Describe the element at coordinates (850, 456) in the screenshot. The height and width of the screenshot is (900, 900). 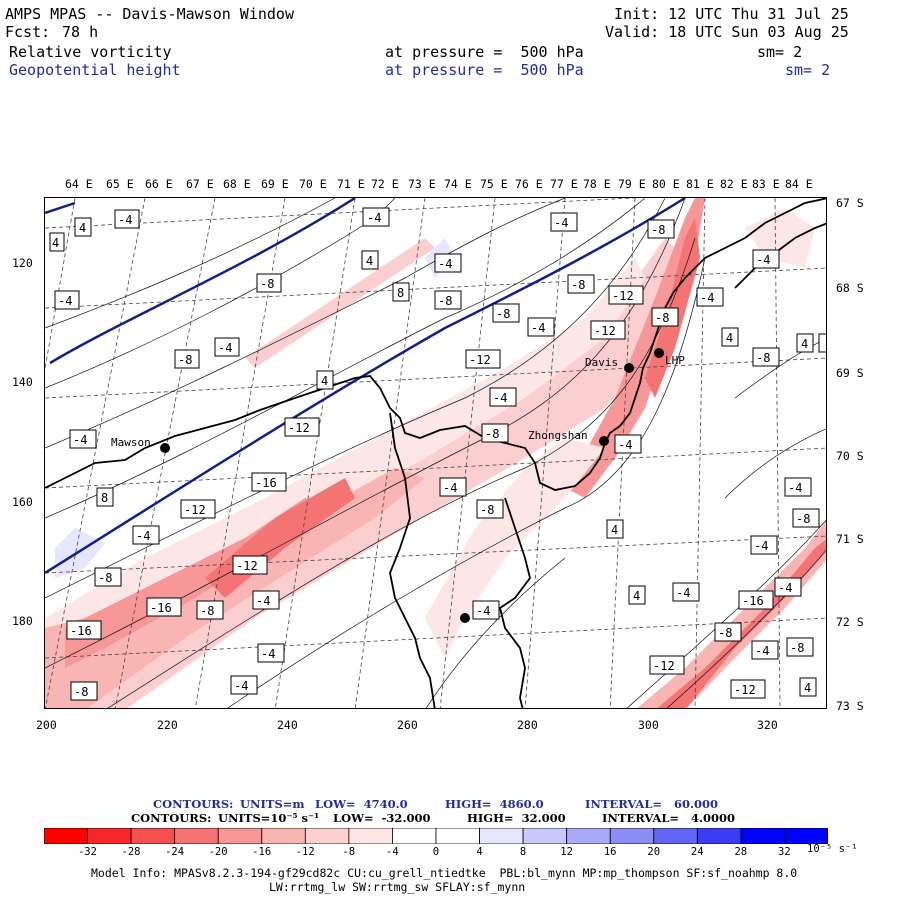
I see `lat-label: 70 S` at that location.